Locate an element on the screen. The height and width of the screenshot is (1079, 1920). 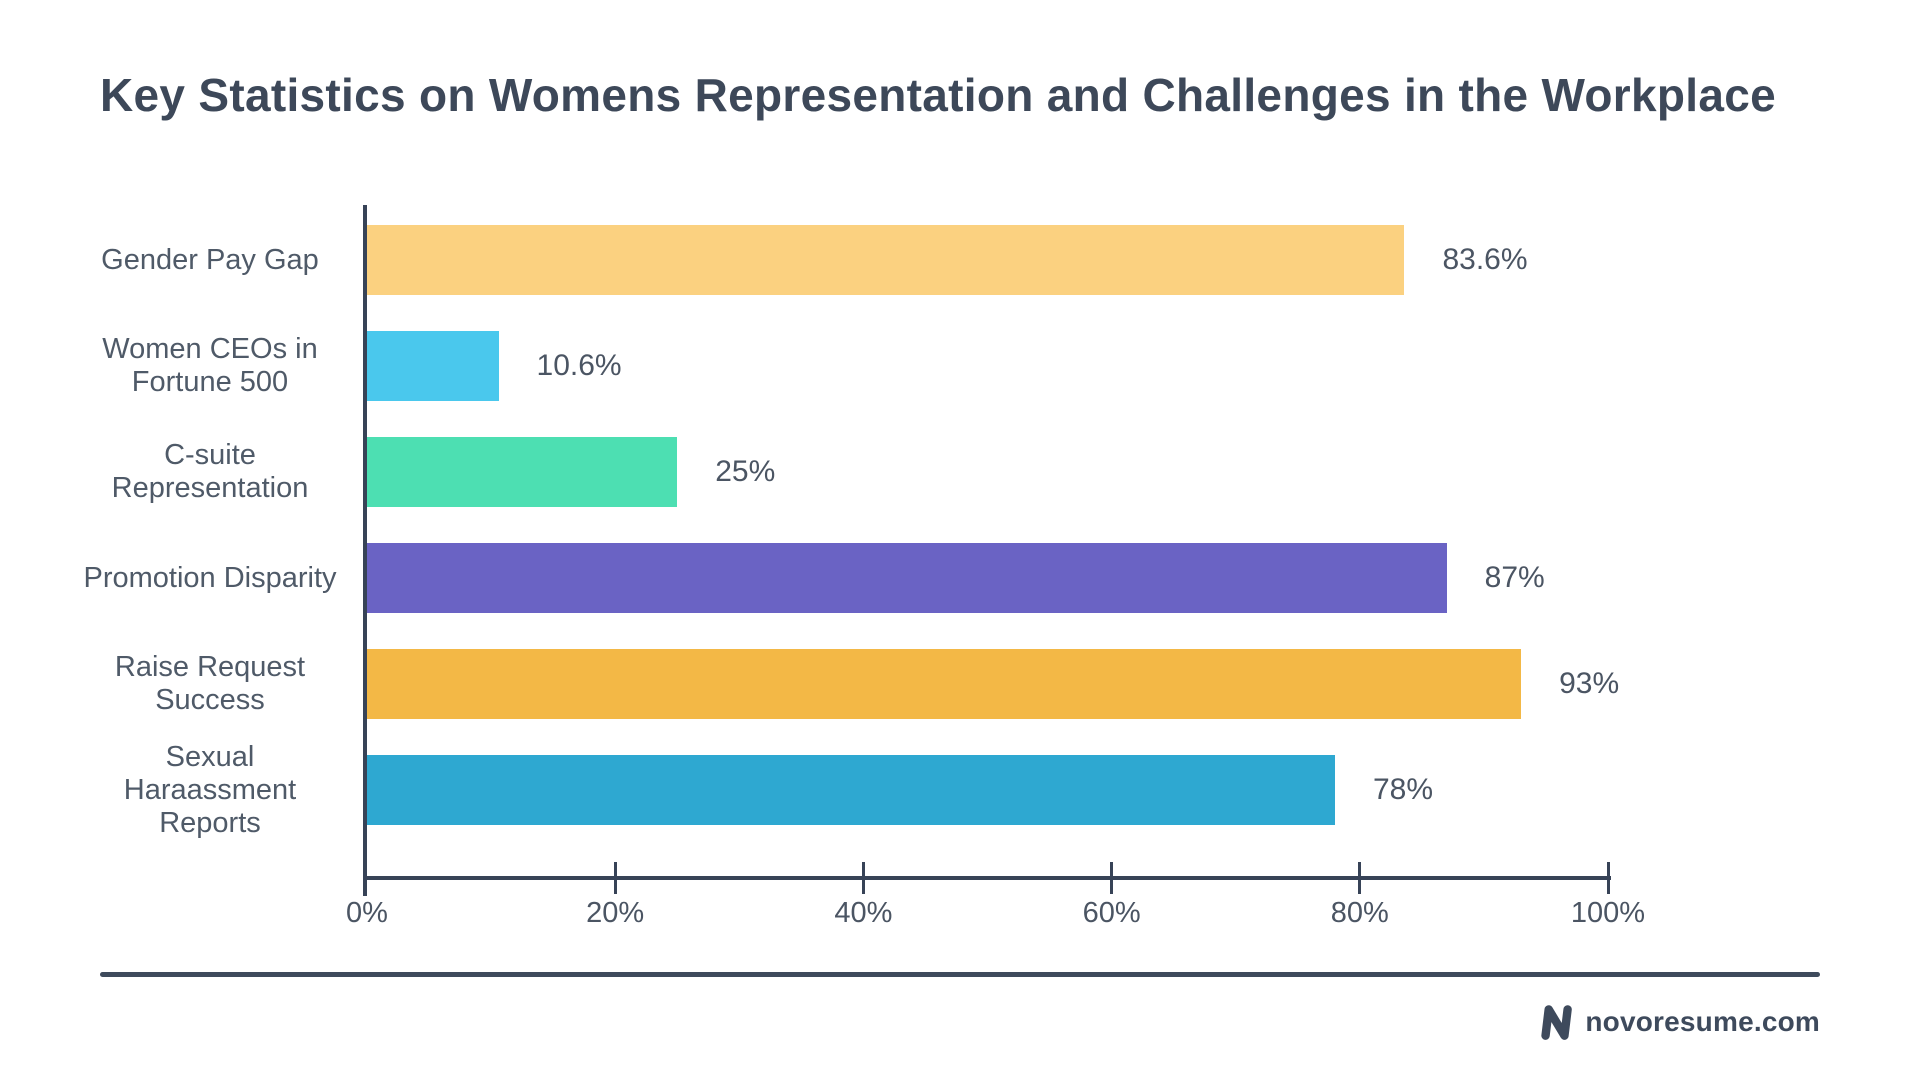
x-tick-label: 20% is located at coordinates (615, 913).